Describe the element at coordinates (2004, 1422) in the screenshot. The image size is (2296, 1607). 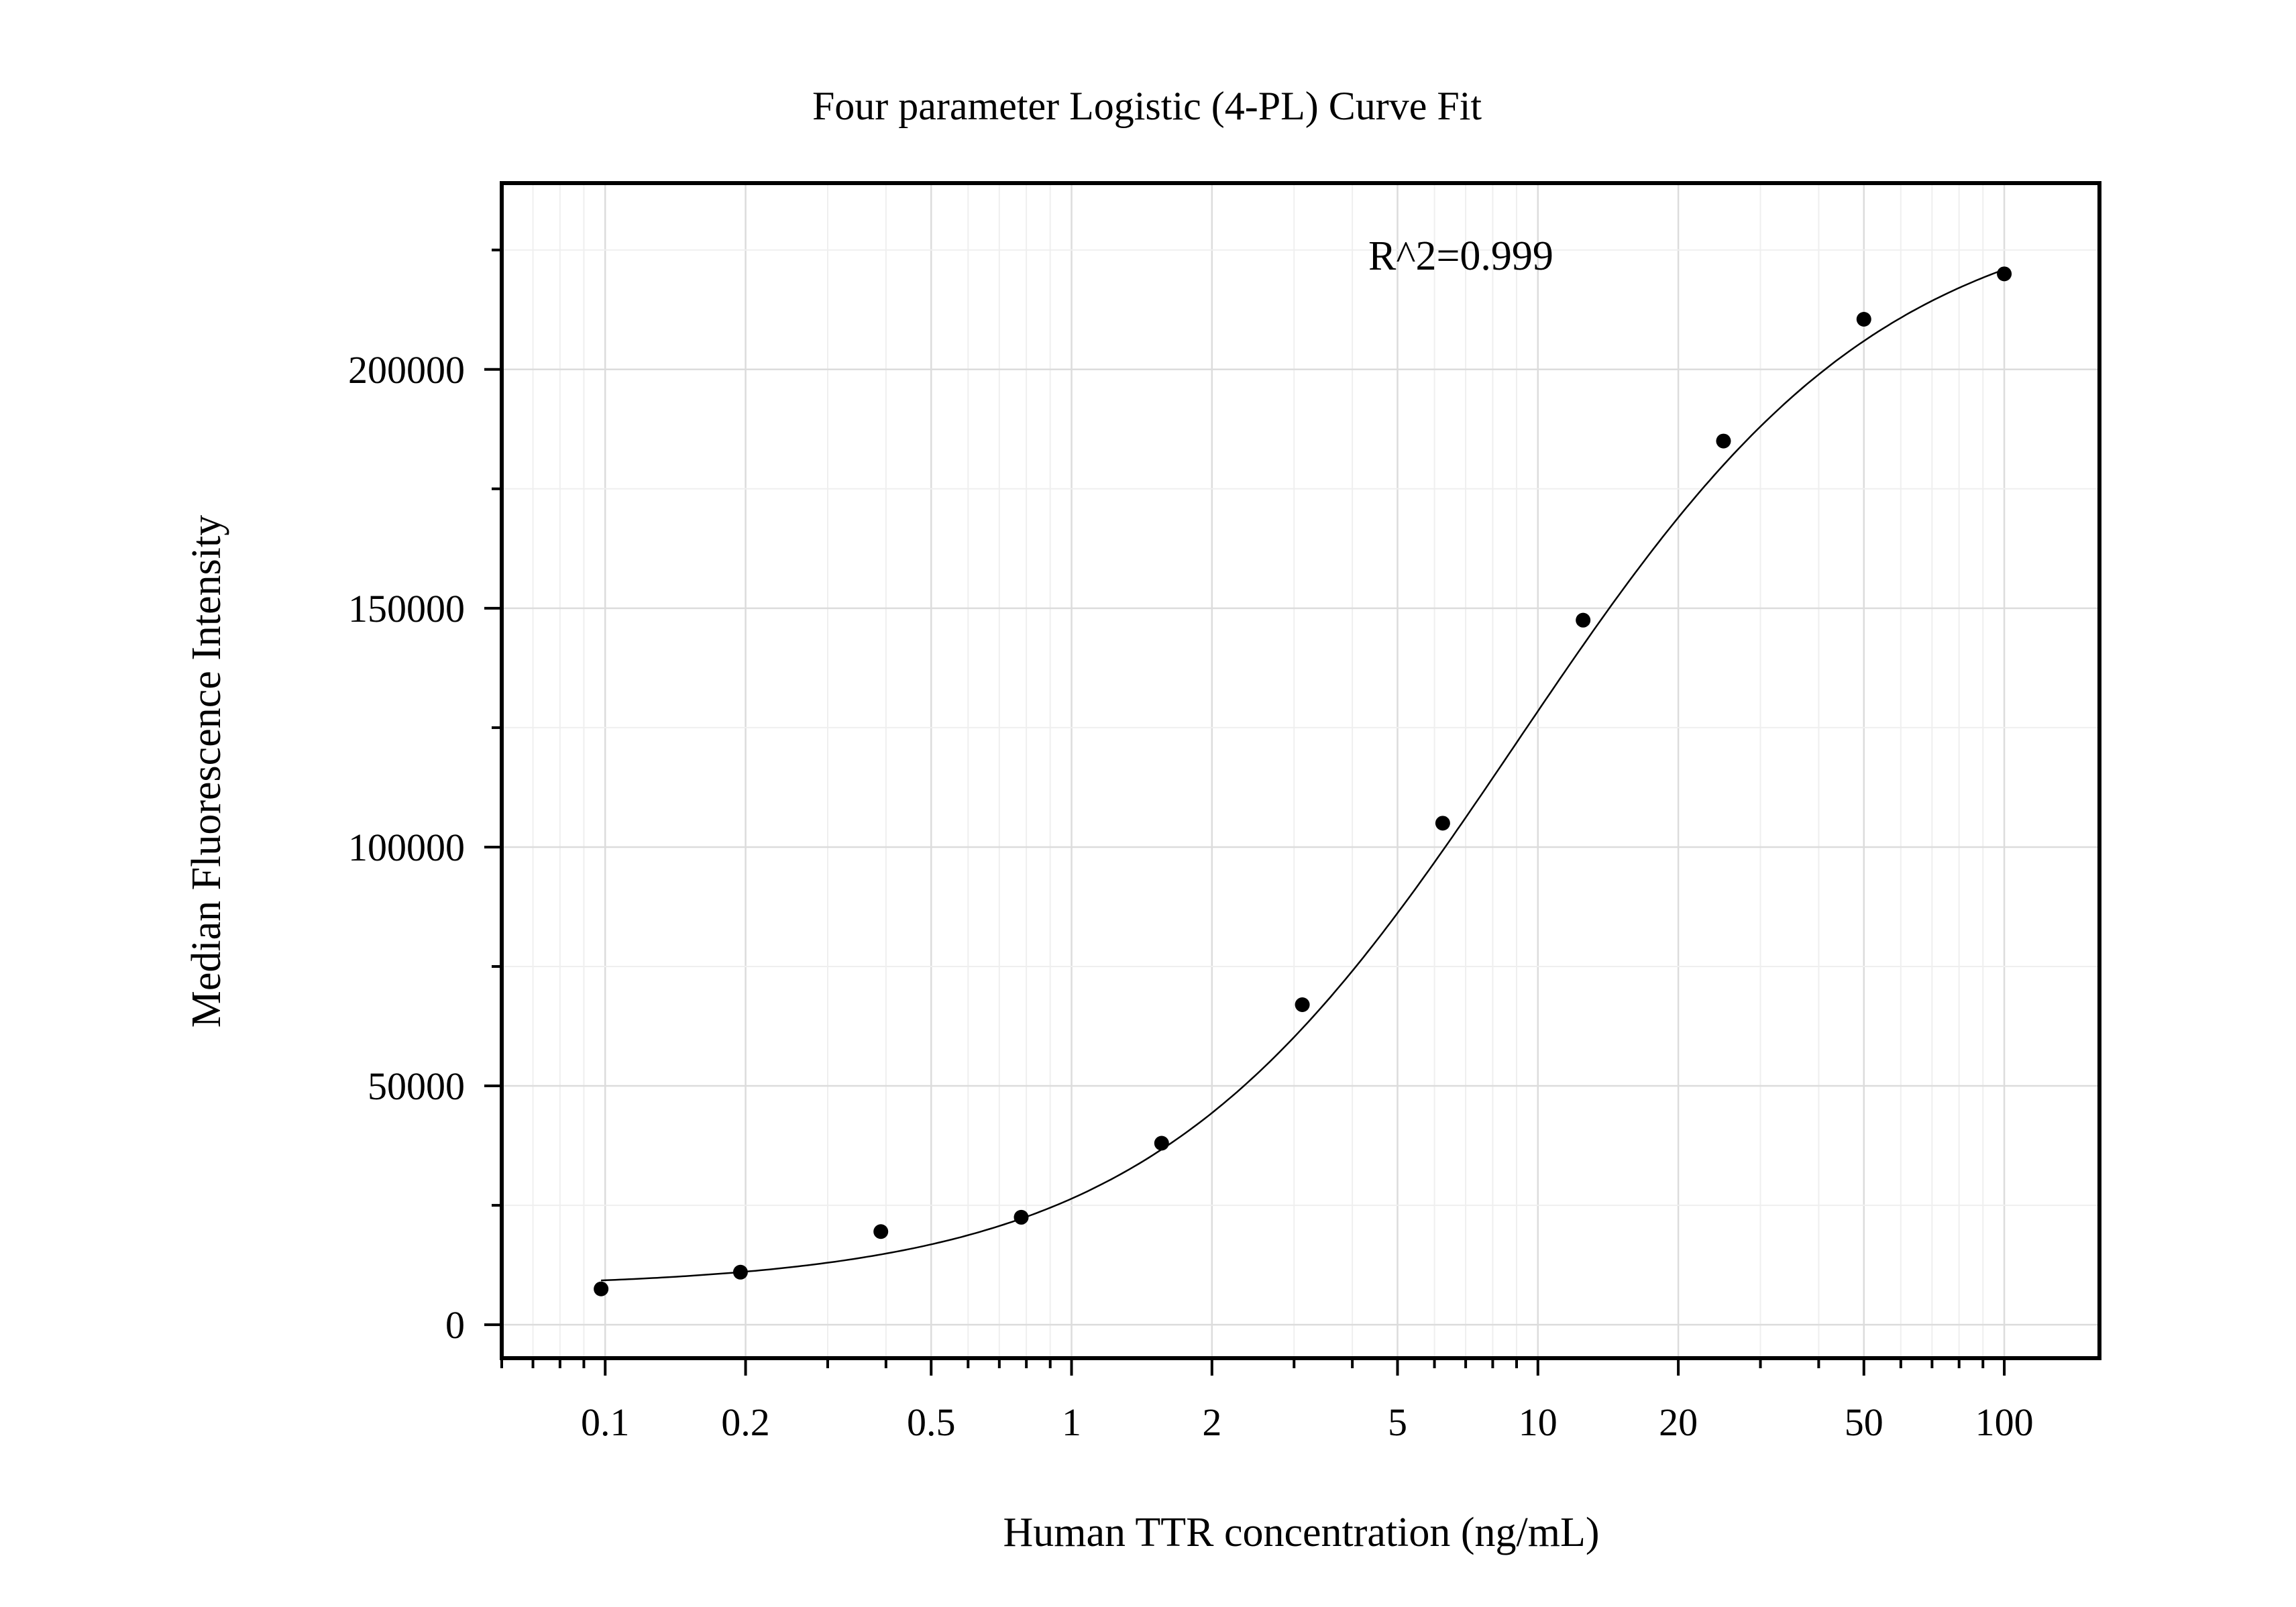
I see `x-tick-label: 100` at that location.